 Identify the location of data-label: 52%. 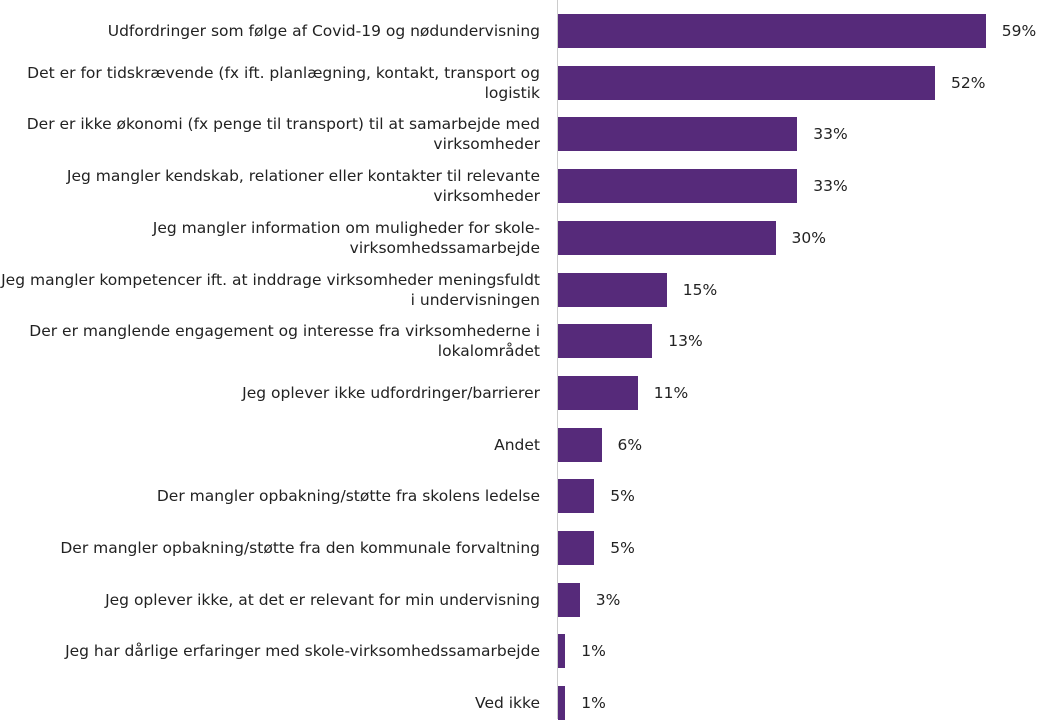
(968, 82).